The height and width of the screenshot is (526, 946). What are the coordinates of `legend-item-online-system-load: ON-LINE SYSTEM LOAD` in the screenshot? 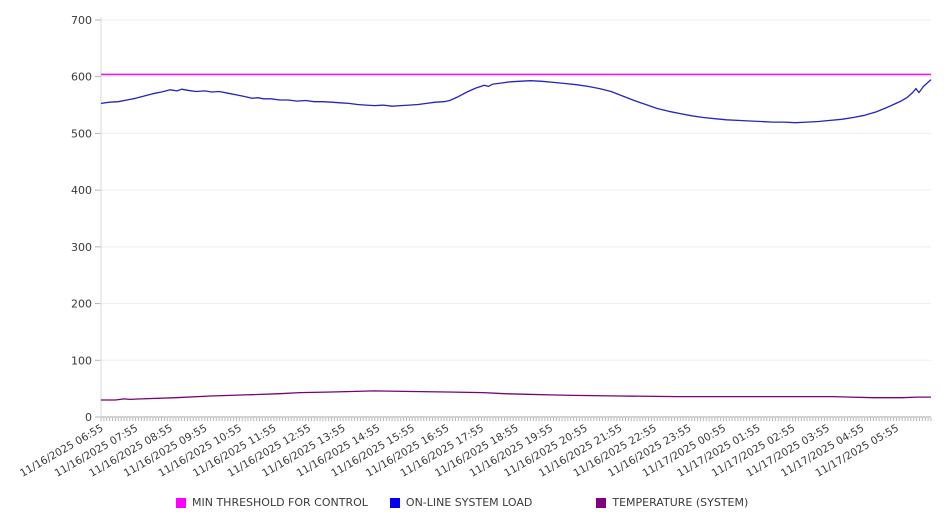 It's located at (461, 502).